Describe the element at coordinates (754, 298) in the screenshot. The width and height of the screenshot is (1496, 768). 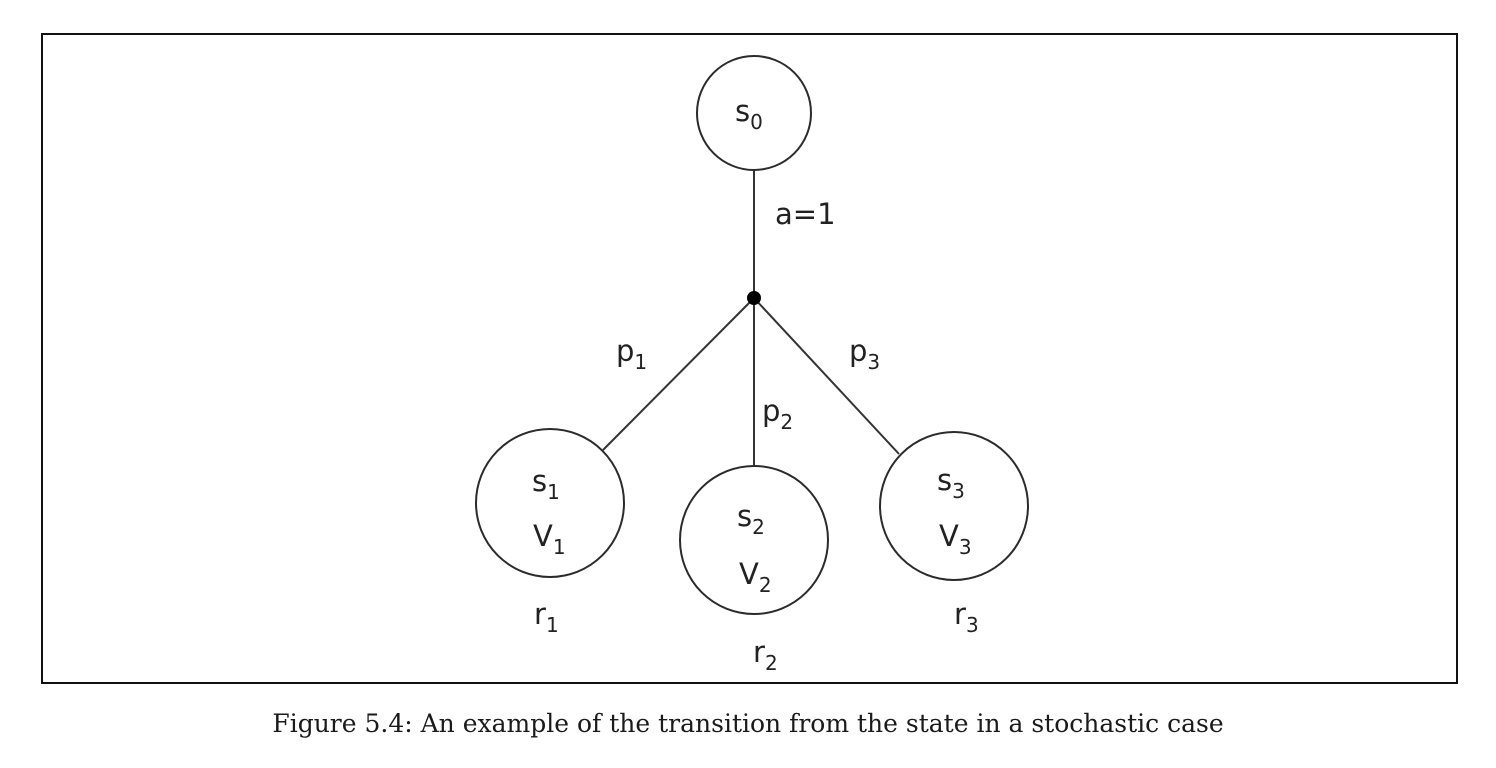
I see `chance-node` at that location.